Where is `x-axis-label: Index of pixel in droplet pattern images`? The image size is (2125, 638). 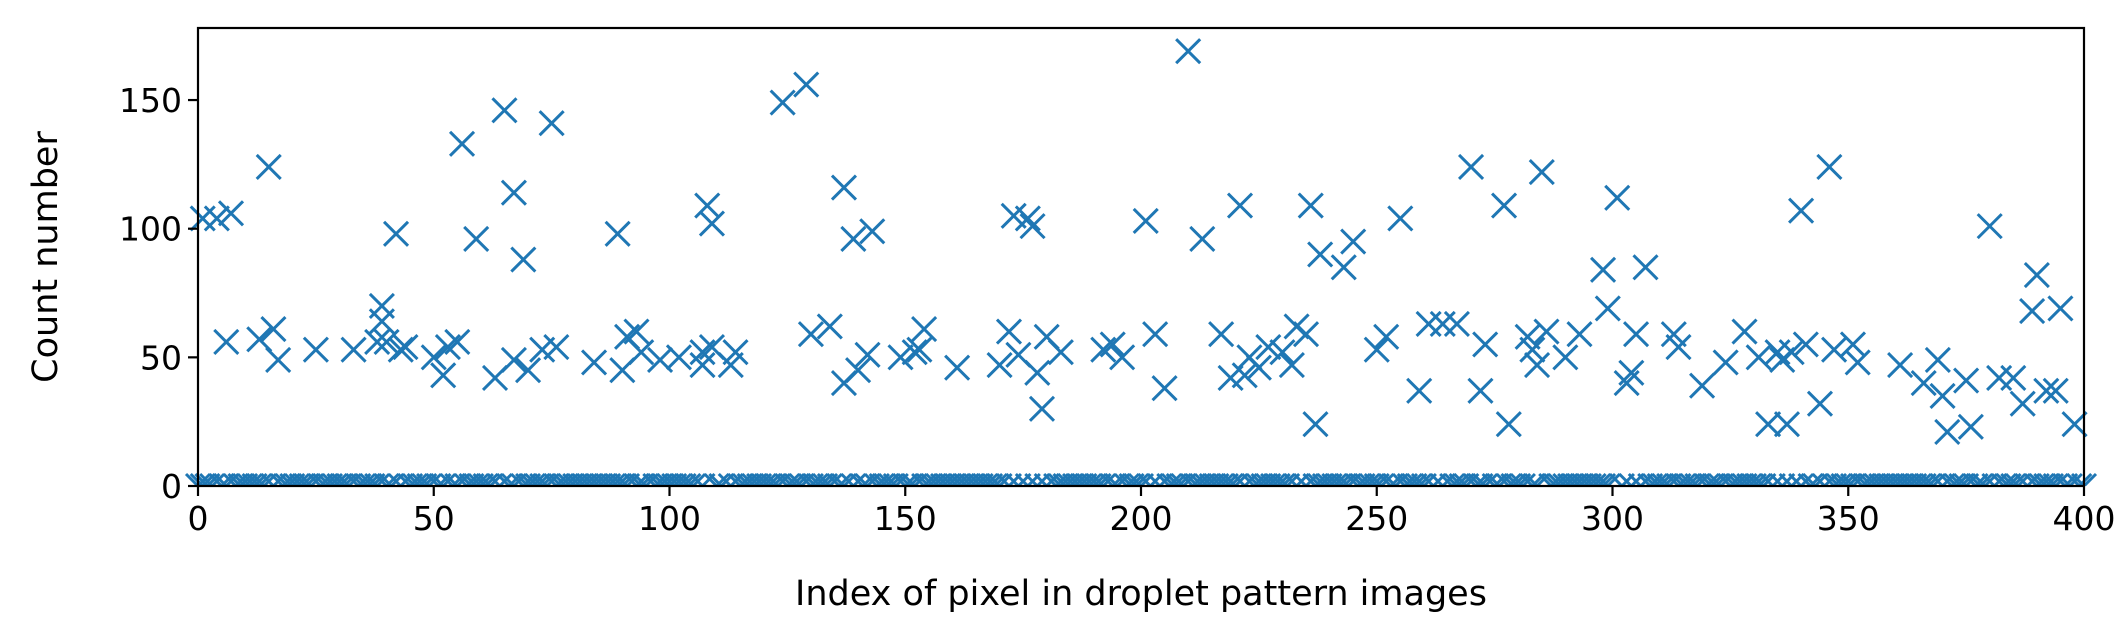 x-axis-label: Index of pixel in droplet pattern images is located at coordinates (1141, 594).